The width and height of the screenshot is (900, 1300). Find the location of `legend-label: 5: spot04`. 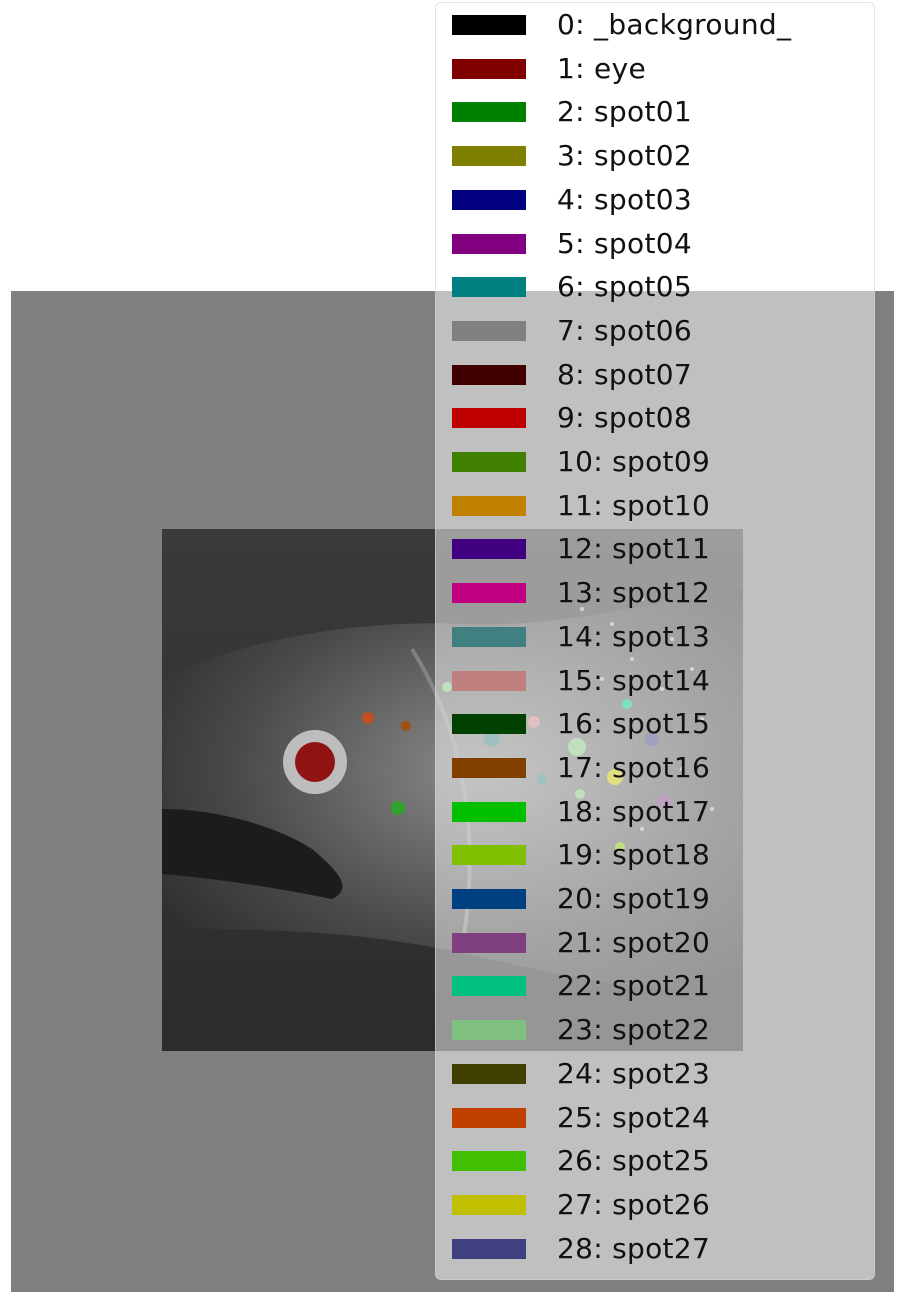

legend-label: 5: spot04 is located at coordinates (624, 243).